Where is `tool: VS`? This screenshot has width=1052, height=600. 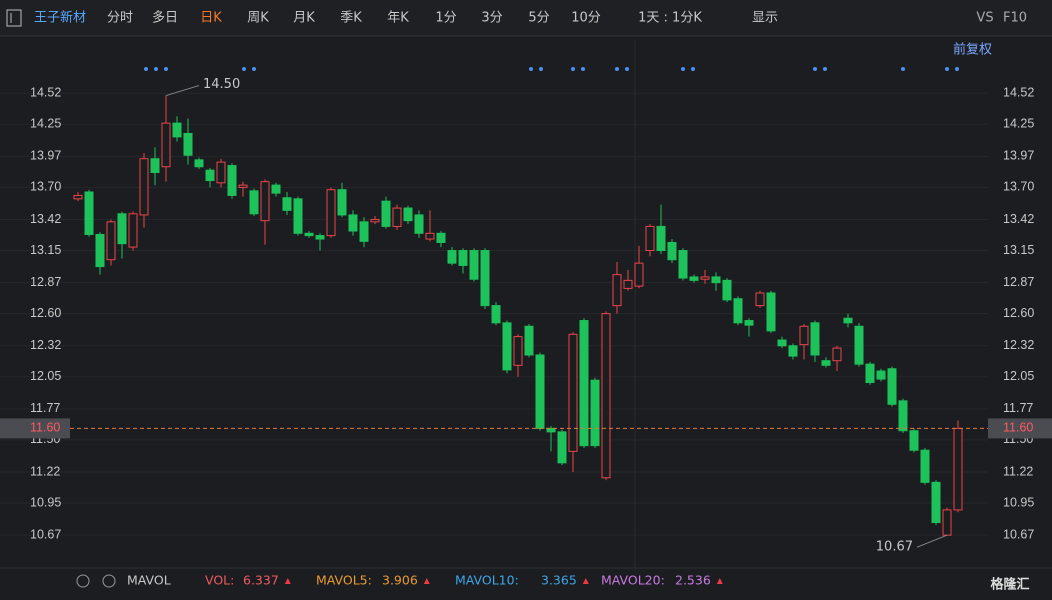
tool: VS is located at coordinates (984, 18).